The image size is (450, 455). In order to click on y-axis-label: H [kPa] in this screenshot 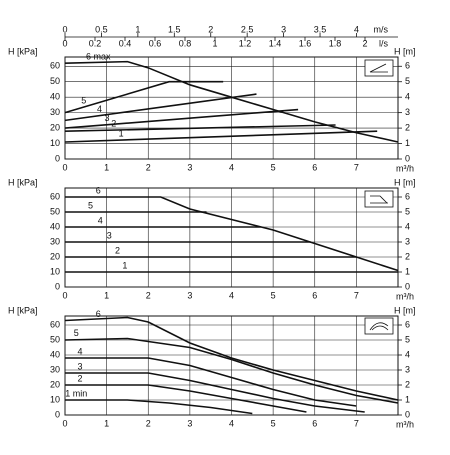, I will do `click(23, 182)`.